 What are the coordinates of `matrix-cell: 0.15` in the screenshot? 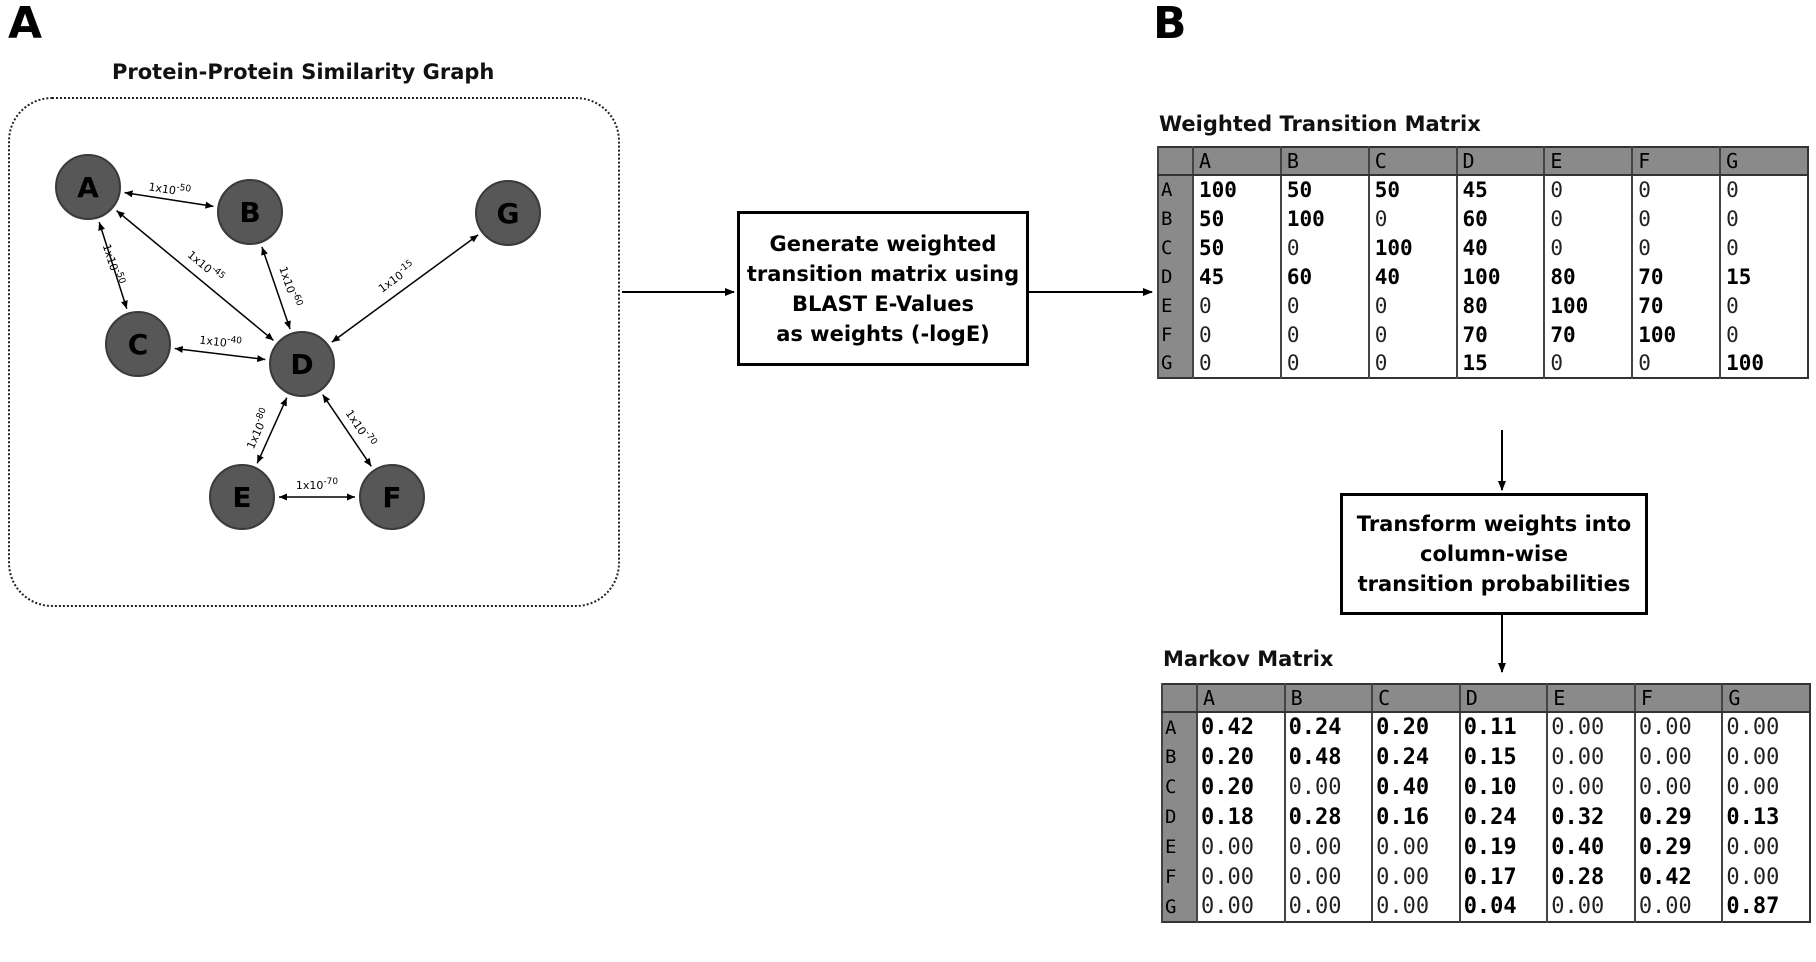 It's located at (1503, 757).